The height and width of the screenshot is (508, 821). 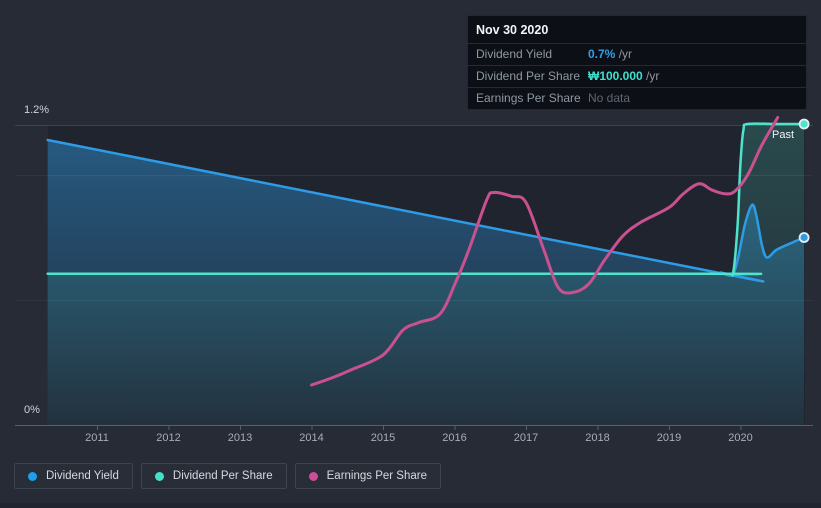 I want to click on dividend-yield-dot-icon, so click(x=32, y=476).